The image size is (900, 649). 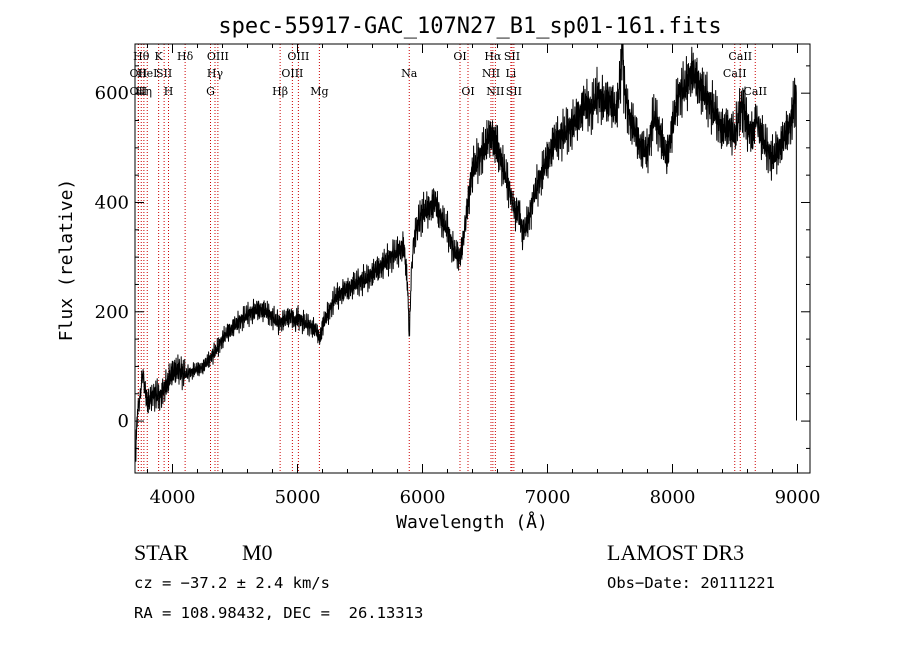 What do you see at coordinates (161, 552) in the screenshot?
I see `object-class-label: STAR` at bounding box center [161, 552].